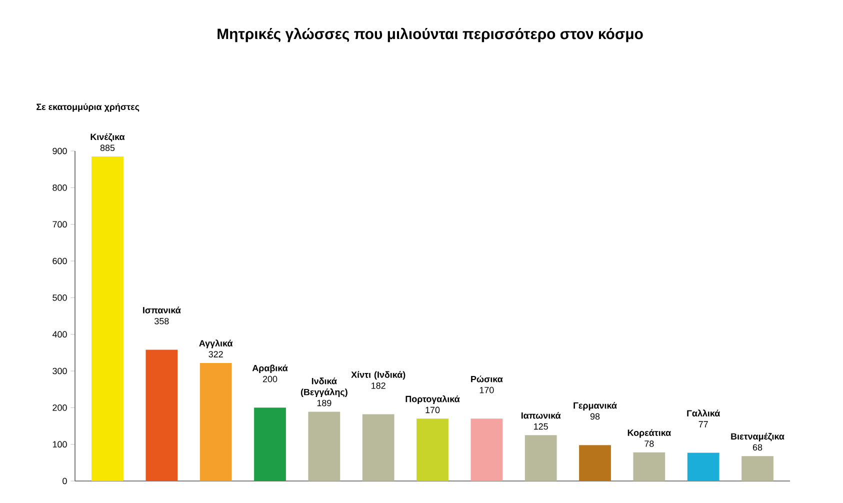 The width and height of the screenshot is (843, 503). Describe the element at coordinates (59, 224) in the screenshot. I see `y-tick-label: 700` at that location.